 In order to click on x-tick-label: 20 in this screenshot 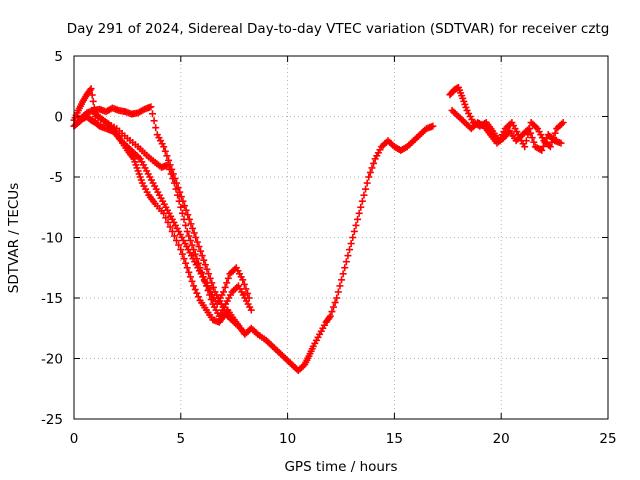, I will do `click(501, 439)`.